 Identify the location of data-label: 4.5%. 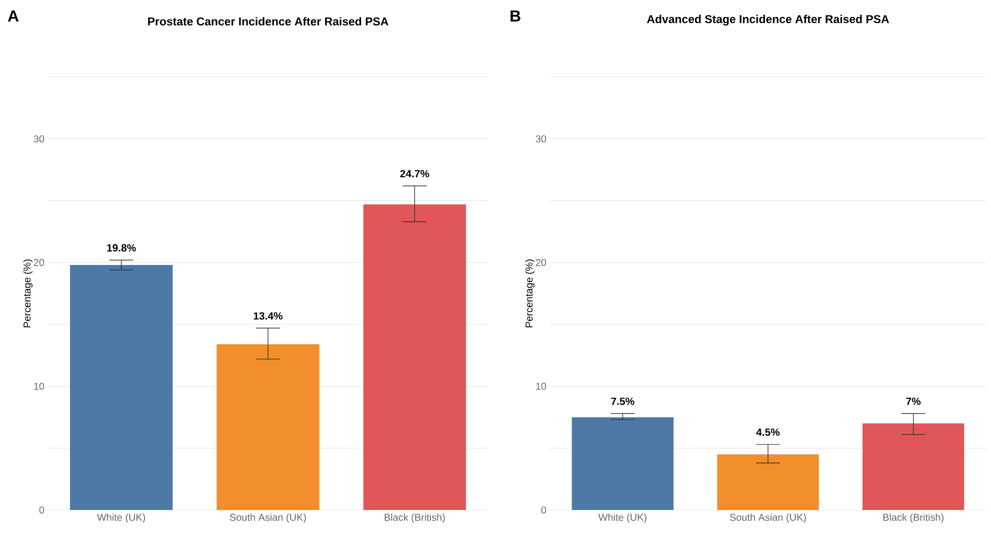
(768, 432).